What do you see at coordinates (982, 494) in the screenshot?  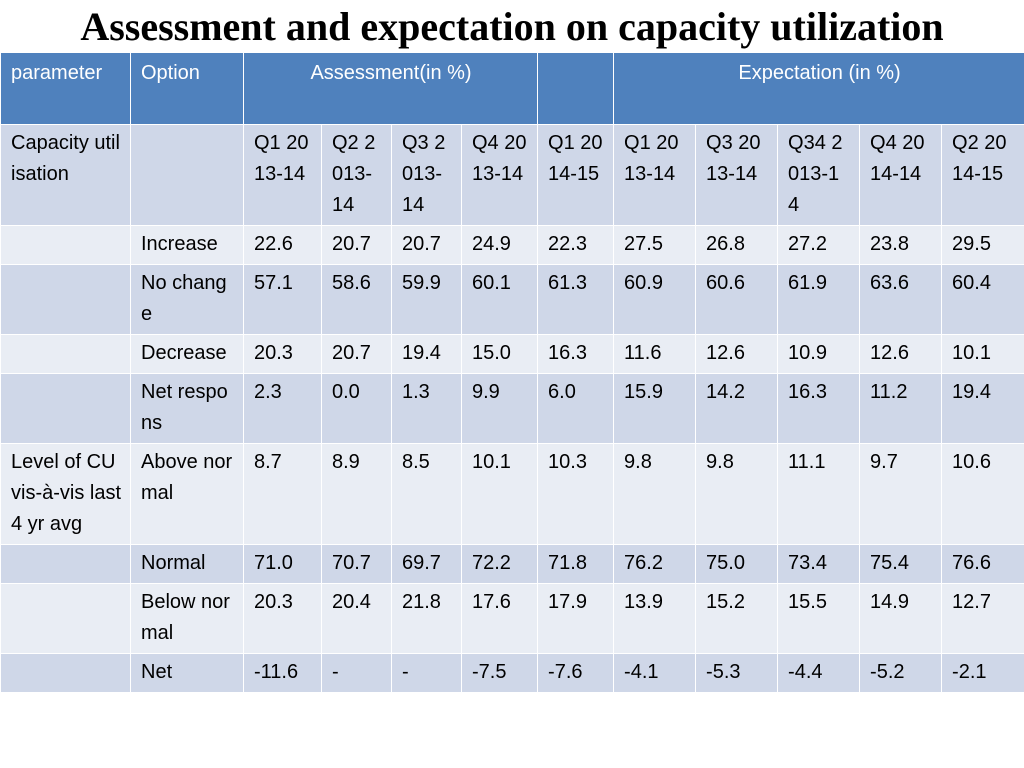 I see `value-cell: 10.6` at bounding box center [982, 494].